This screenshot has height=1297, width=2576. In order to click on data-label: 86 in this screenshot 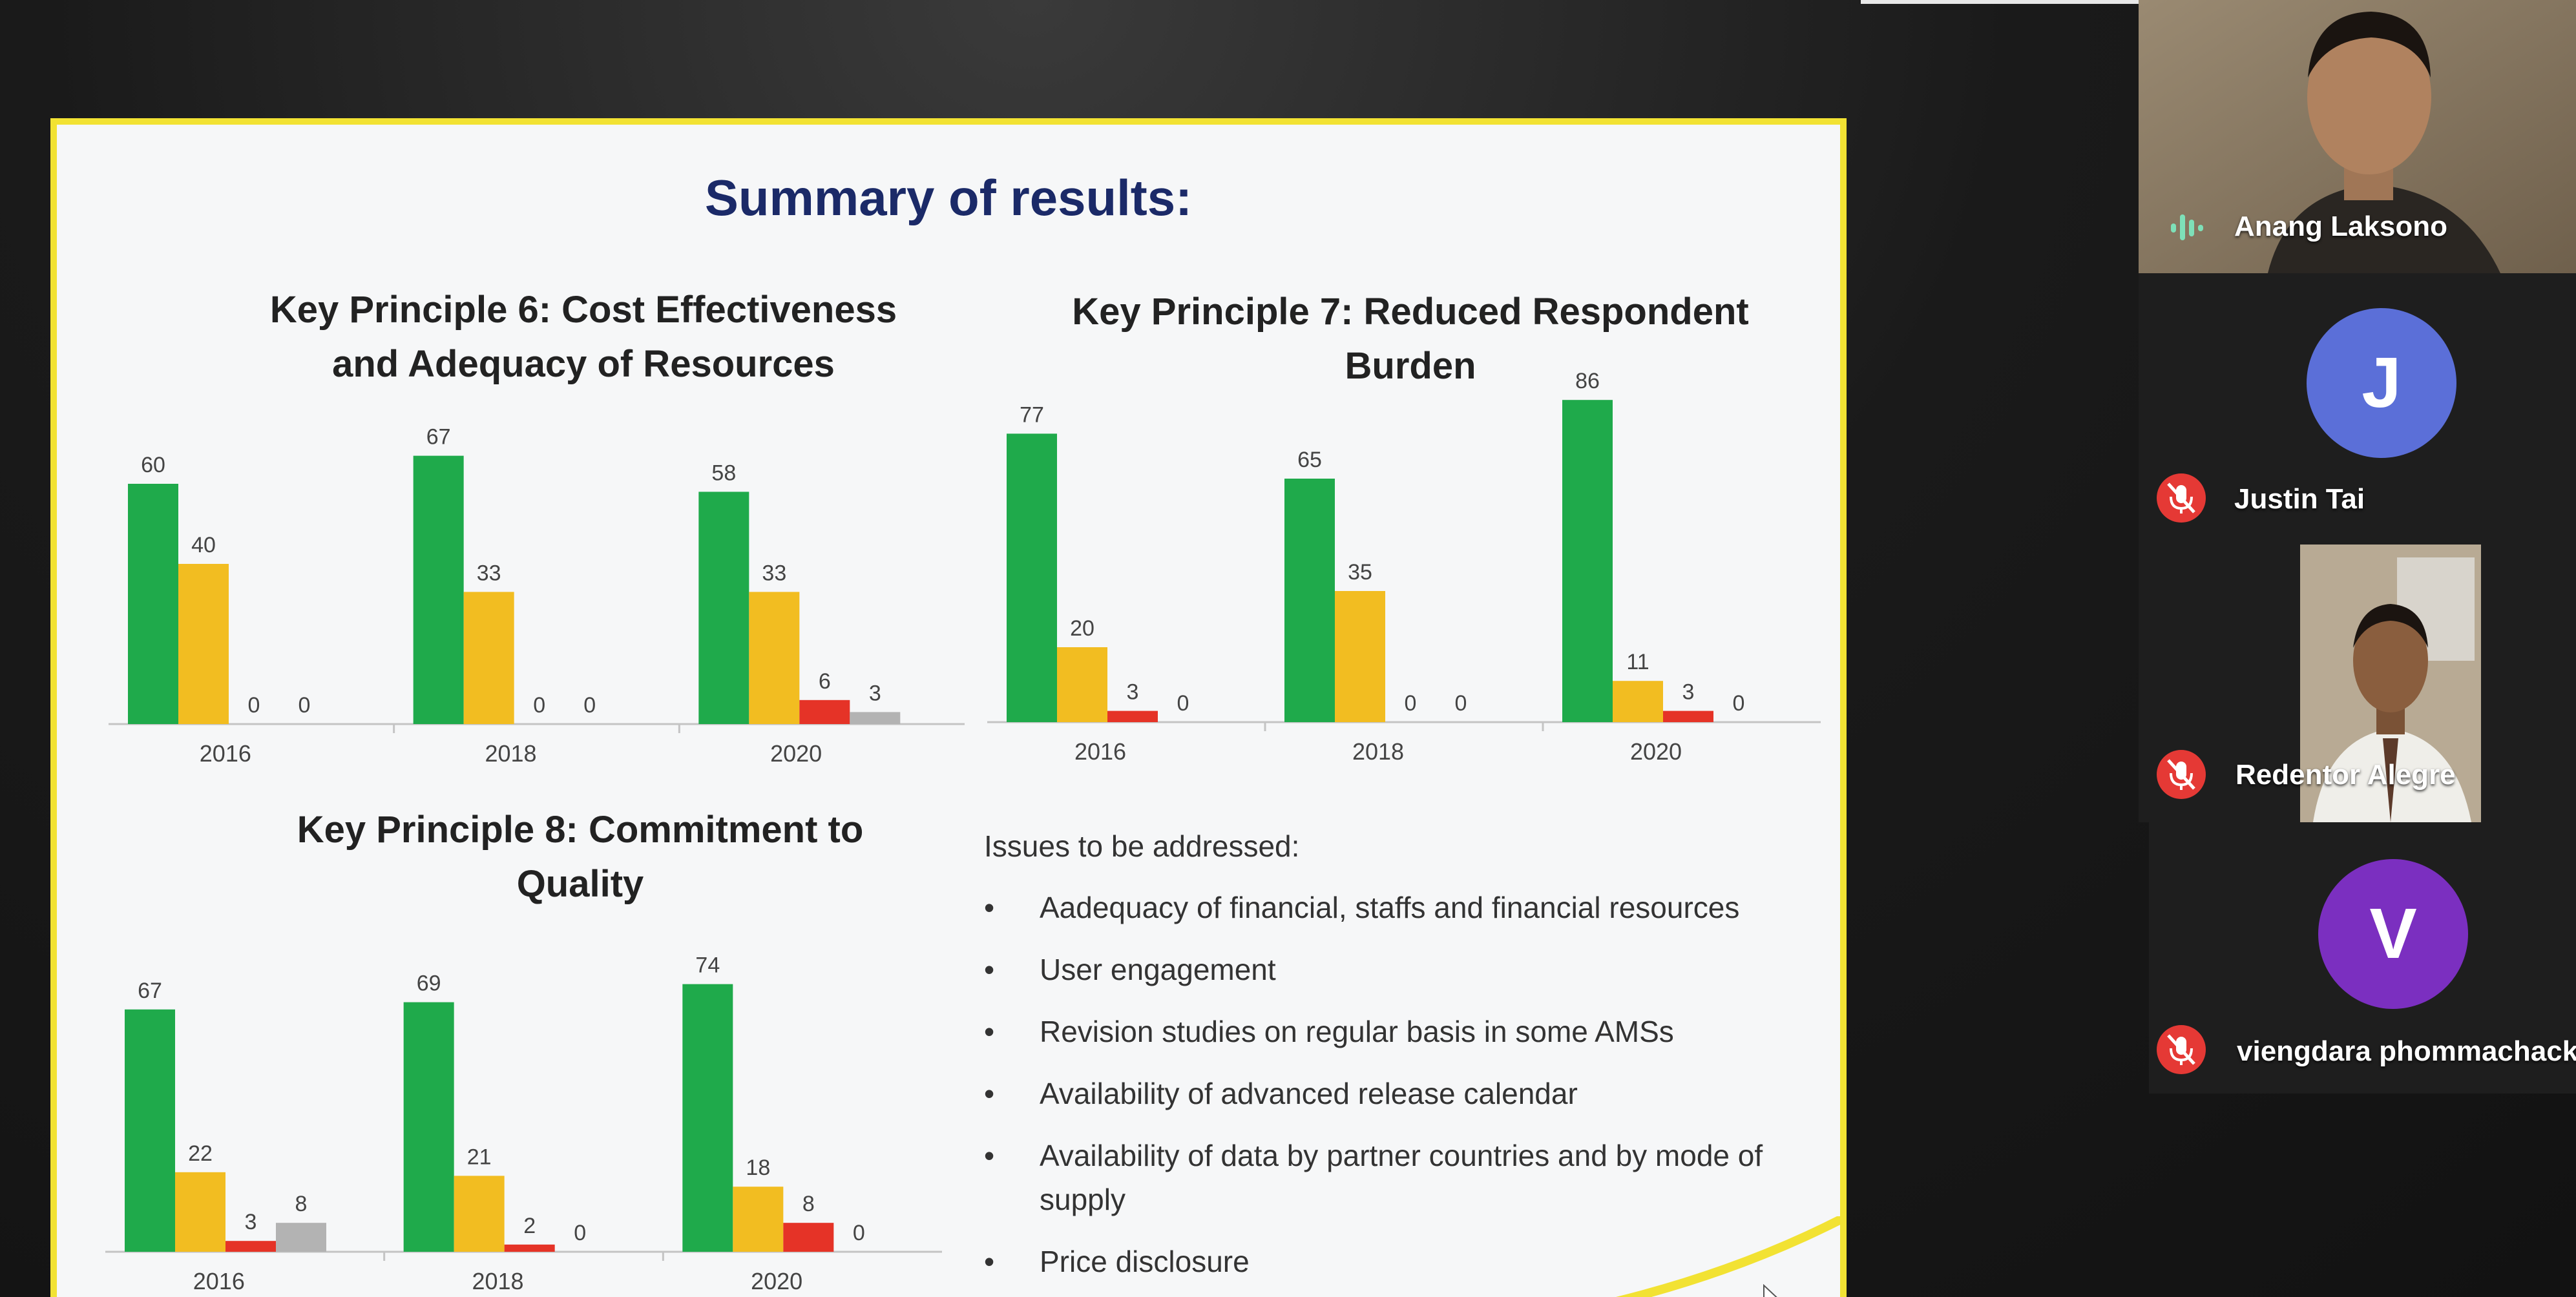, I will do `click(1587, 381)`.